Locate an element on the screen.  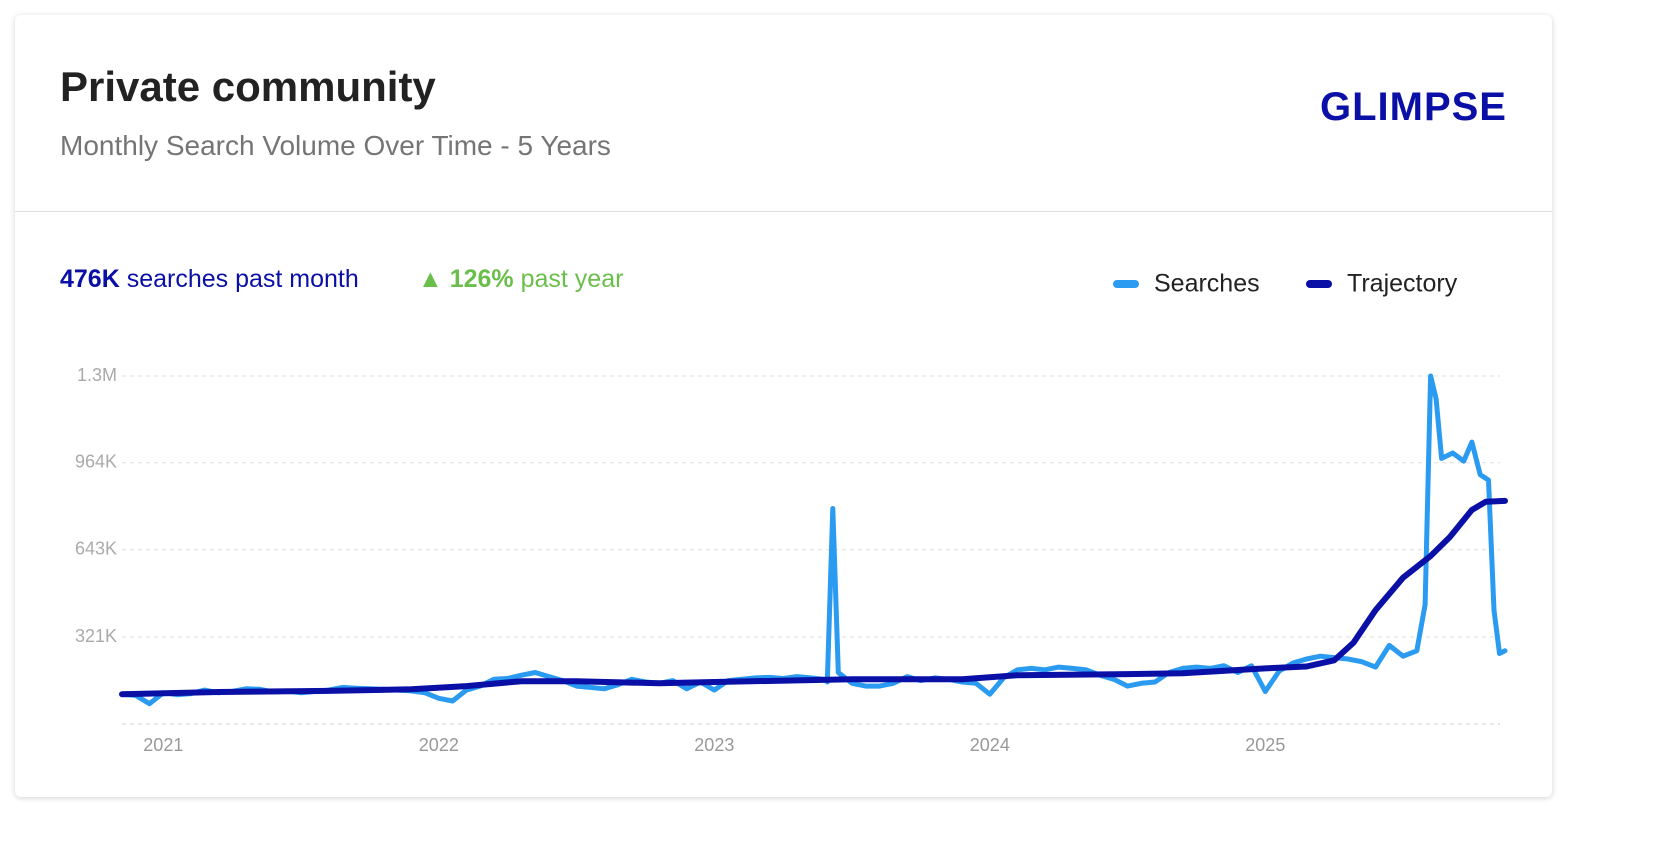
x-tick-label: 2024 is located at coordinates (990, 745).